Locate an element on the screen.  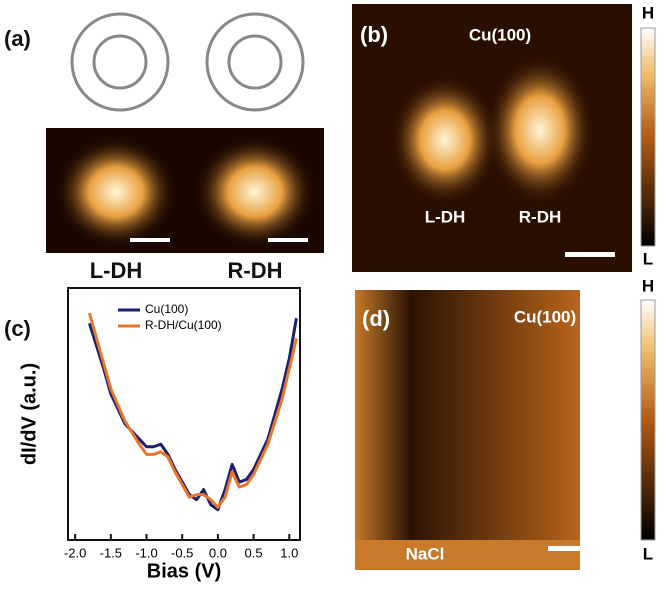
island-label: NaCl is located at coordinates (425, 553).